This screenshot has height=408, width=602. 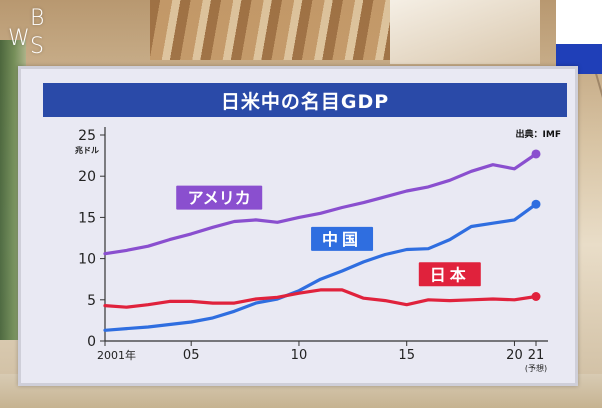 What do you see at coordinates (406, 355) in the screenshot?
I see `x-tick-label: 15` at bounding box center [406, 355].